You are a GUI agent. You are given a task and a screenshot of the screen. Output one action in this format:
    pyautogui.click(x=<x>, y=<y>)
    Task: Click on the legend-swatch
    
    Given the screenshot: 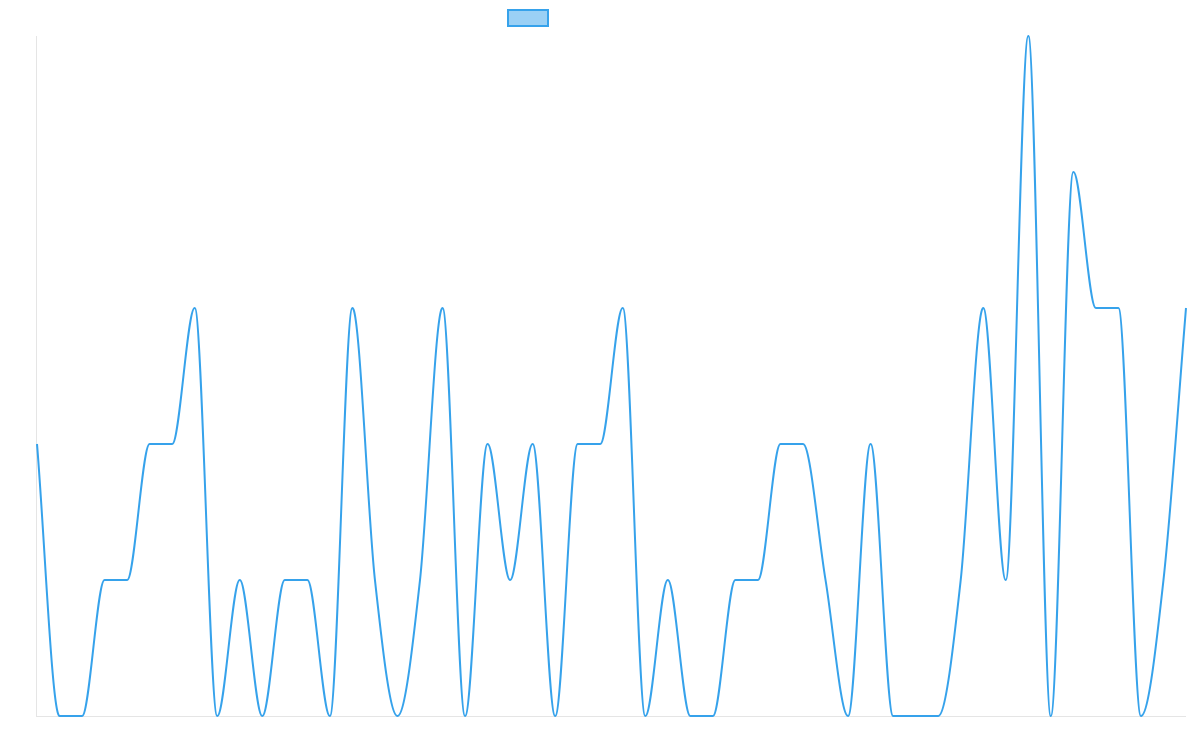 What is the action you would take?
    pyautogui.click(x=528, y=18)
    